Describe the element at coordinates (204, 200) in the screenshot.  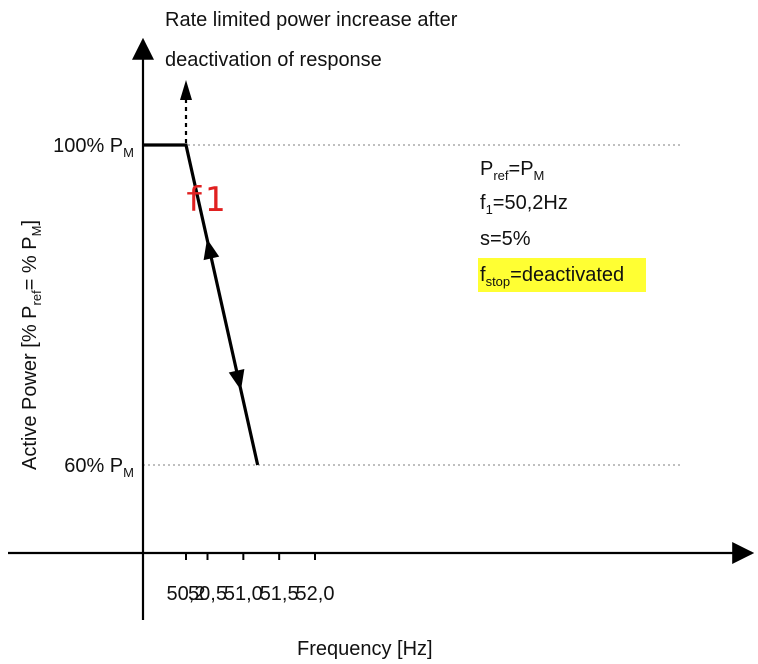
I see `f1-marker-label: f1` at that location.